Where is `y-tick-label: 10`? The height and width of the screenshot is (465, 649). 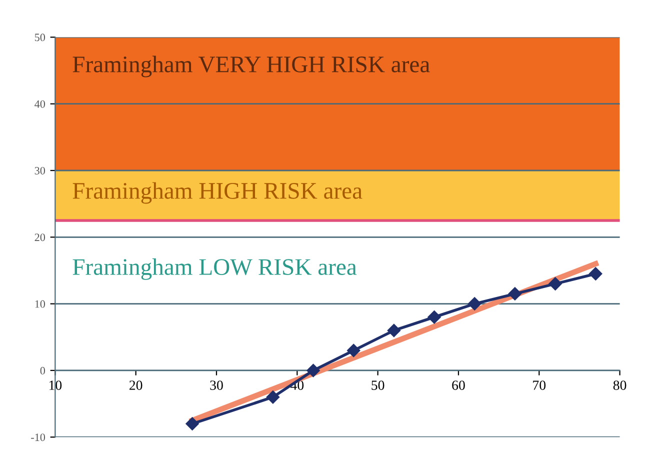
y-tick-label: 10 is located at coordinates (40, 304).